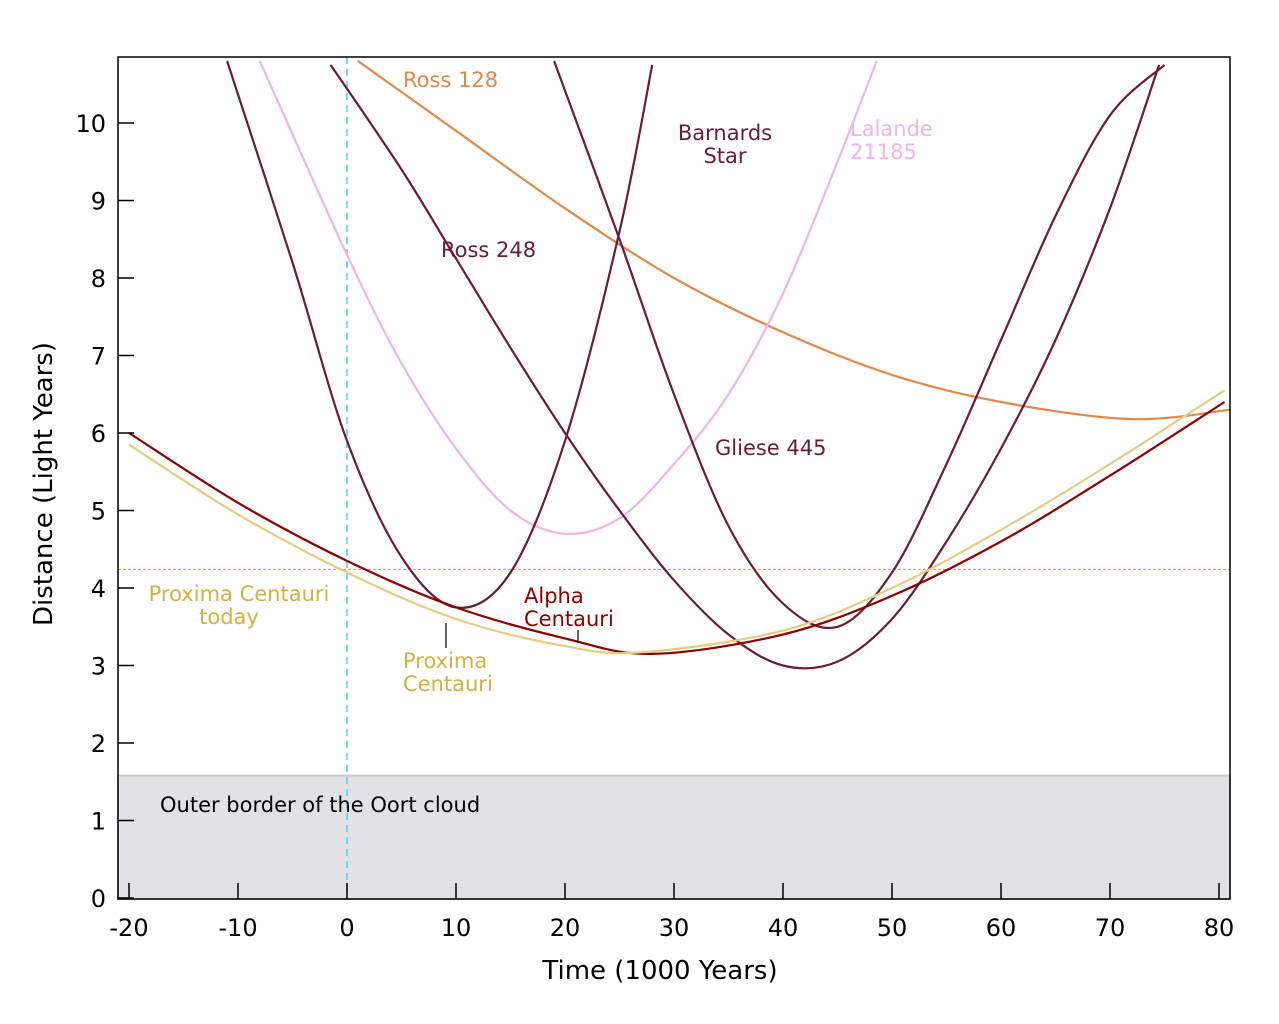 The image size is (1279, 1024). Describe the element at coordinates (98, 512) in the screenshot. I see `y-tick-label: 5` at that location.